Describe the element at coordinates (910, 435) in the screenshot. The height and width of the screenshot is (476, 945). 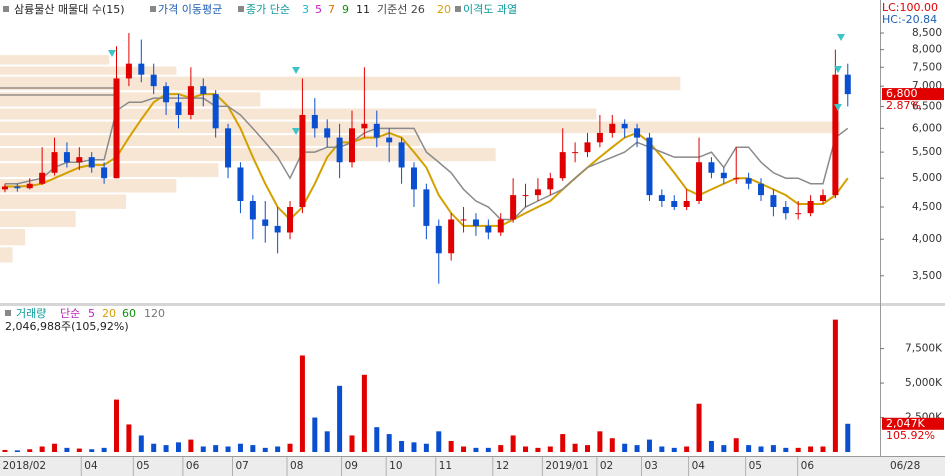
I see `last-volume-ratio: 105.92%` at that location.